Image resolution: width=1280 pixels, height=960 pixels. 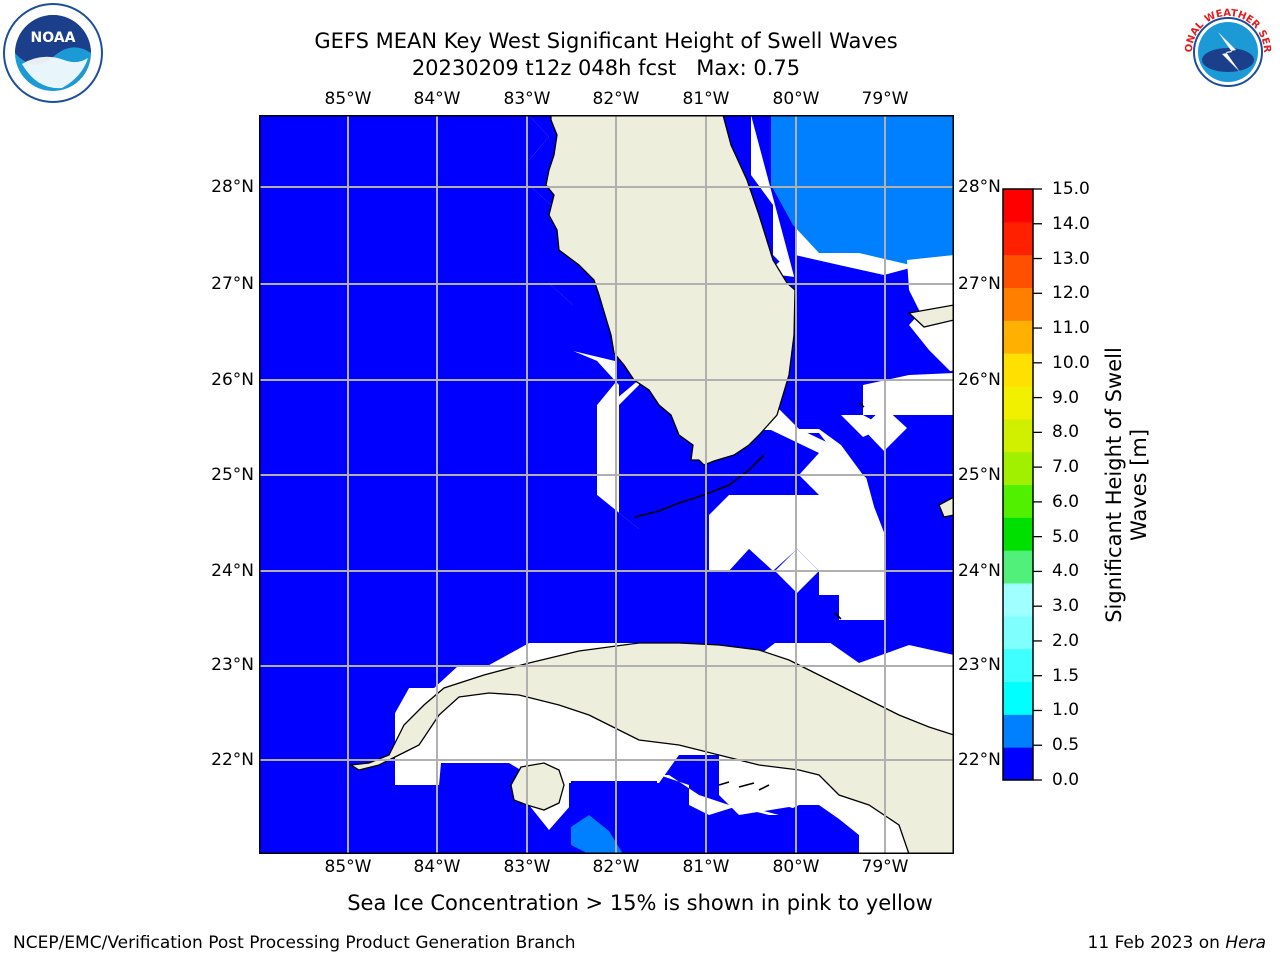 I want to click on colorbar-tick-label: 8.0, so click(x=1066, y=432).